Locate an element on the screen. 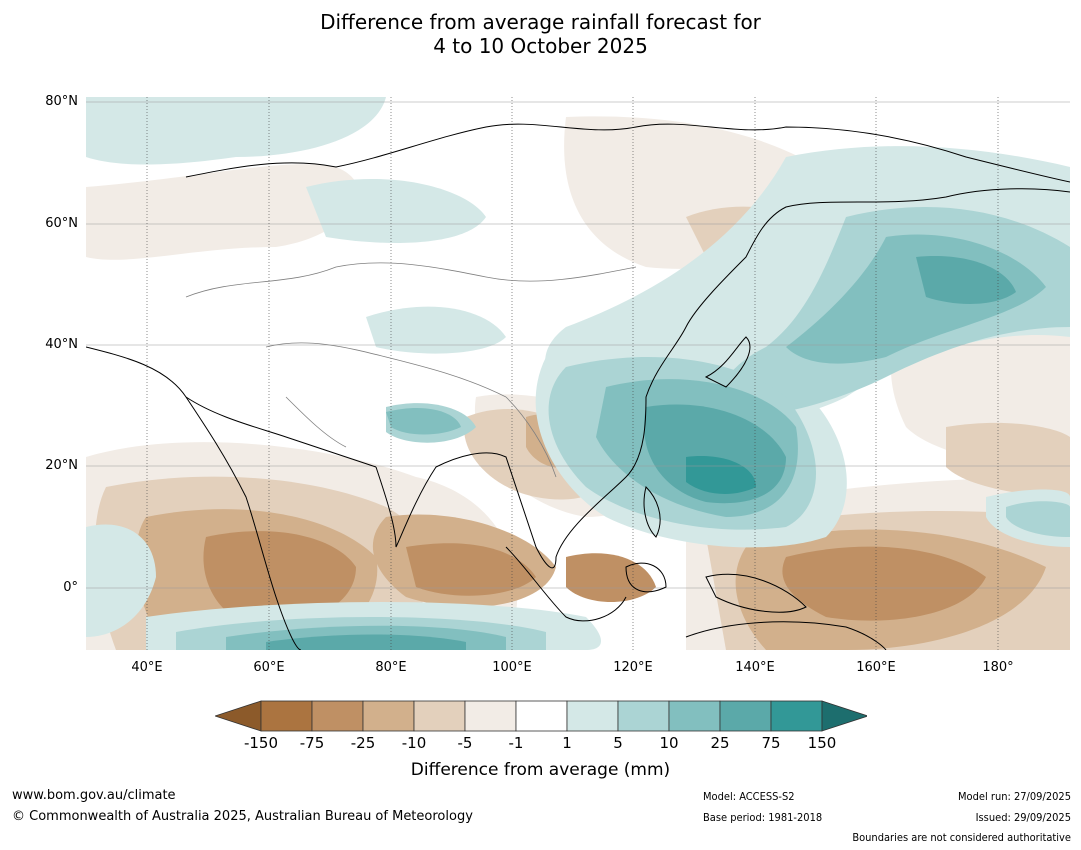  lat-label-80n: 80°N is located at coordinates (61, 101).